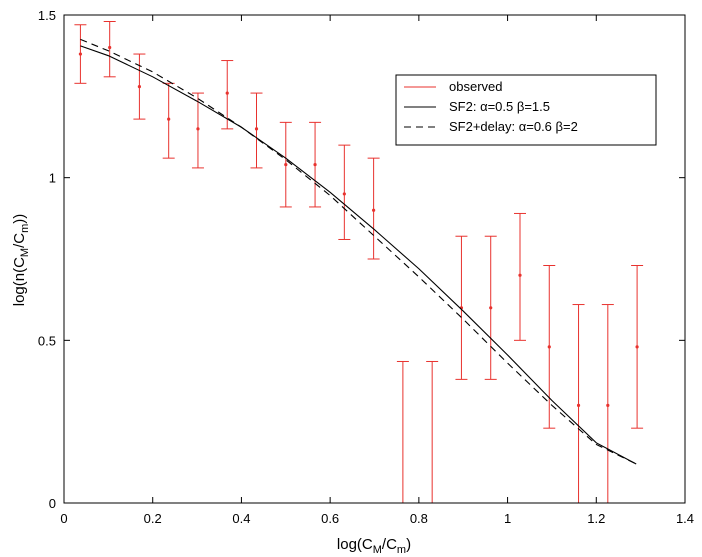 The height and width of the screenshot is (557, 702). Describe the element at coordinates (241, 518) in the screenshot. I see `x-tick-label: 0.4` at that location.